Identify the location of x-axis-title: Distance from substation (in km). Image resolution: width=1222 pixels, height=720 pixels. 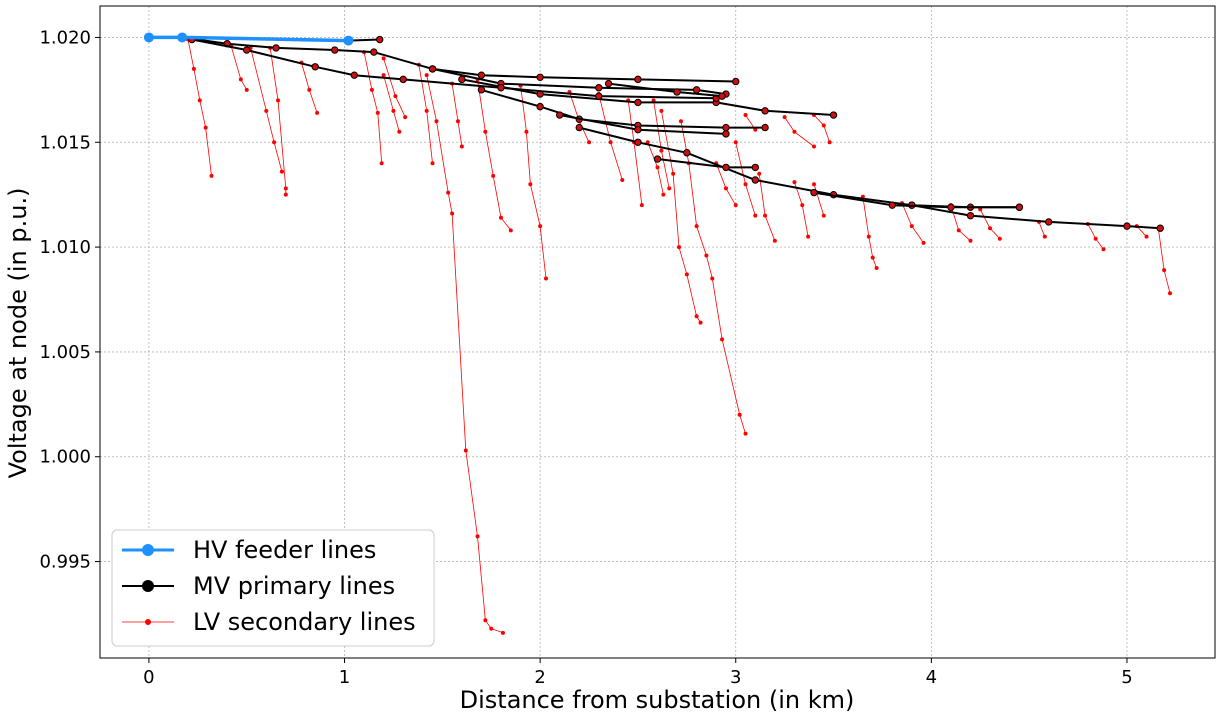
(657, 700).